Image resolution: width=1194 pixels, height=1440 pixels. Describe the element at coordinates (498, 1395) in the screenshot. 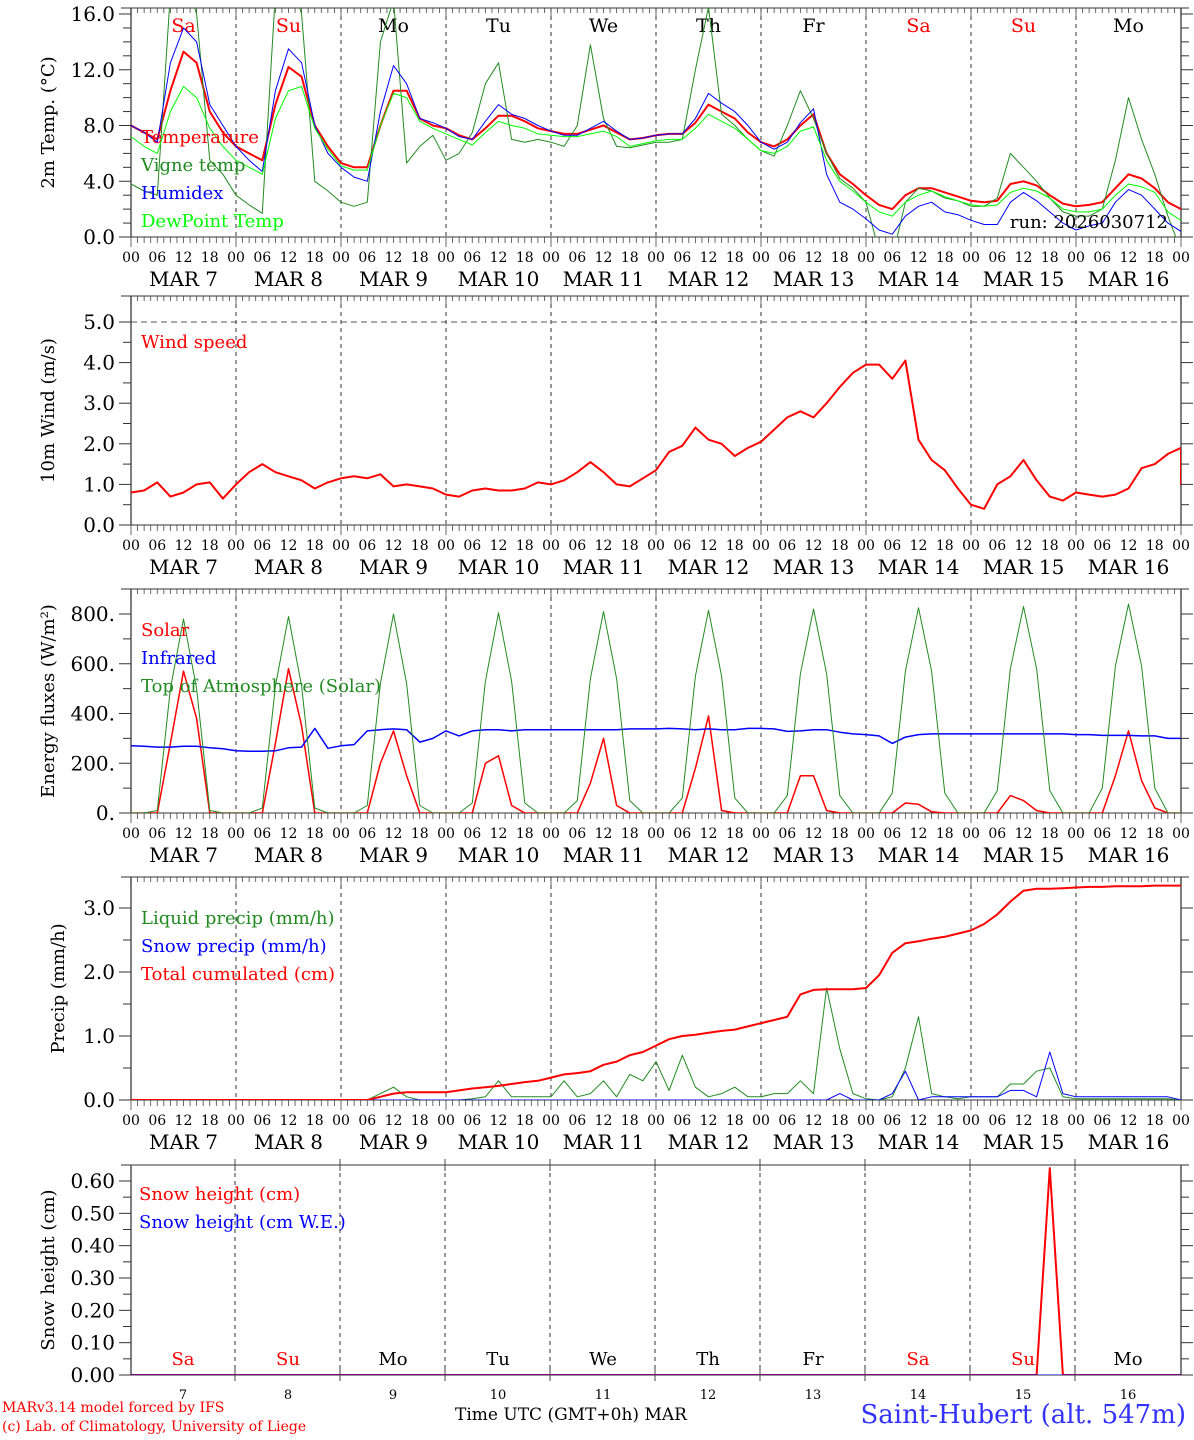

I see `date-label: 10` at that location.